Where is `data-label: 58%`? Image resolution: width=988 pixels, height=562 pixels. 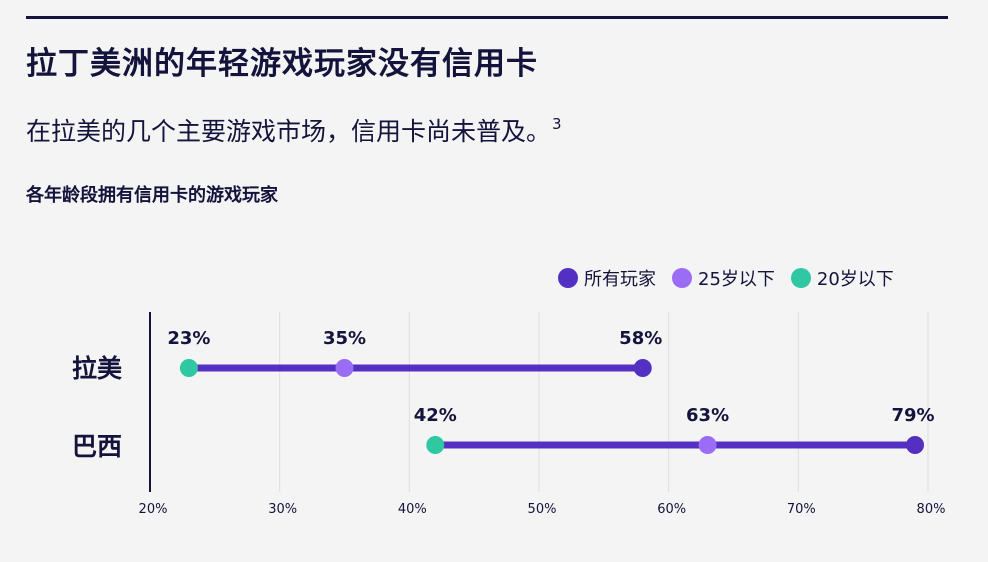
data-label: 58% is located at coordinates (640, 338).